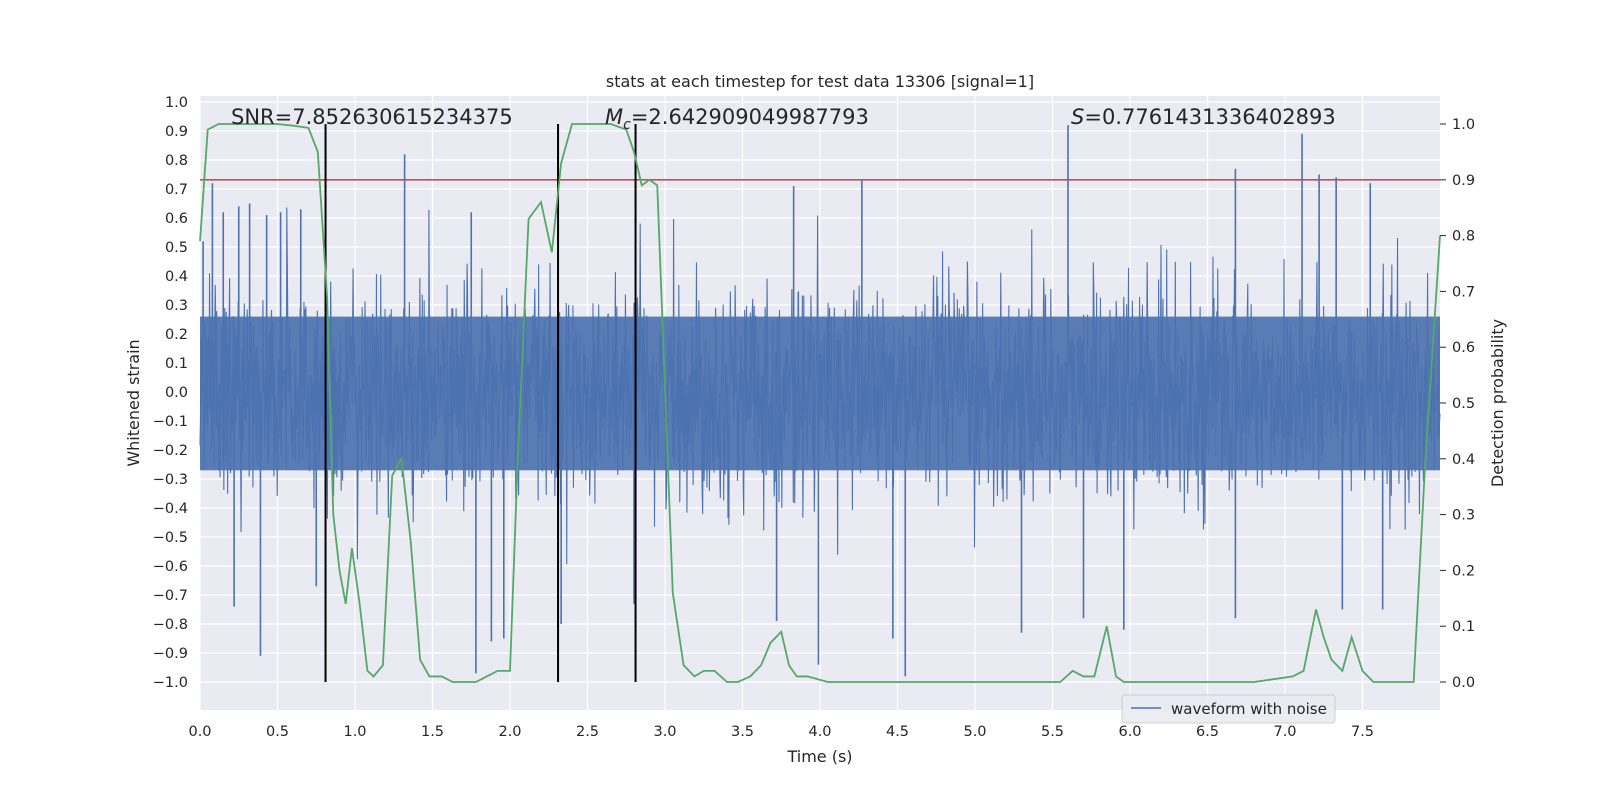 This screenshot has width=1600, height=800. I want to click on right-y-tick-label: 0.7, so click(1463, 292).